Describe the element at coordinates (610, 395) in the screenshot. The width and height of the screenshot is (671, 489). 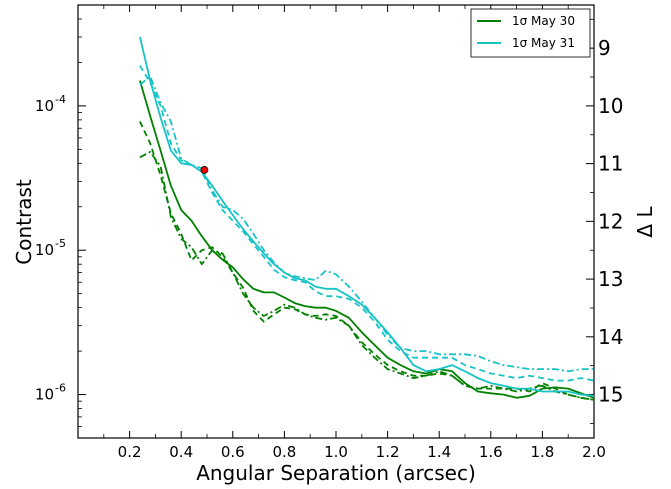
I see `y2-tick-label: 15` at that location.